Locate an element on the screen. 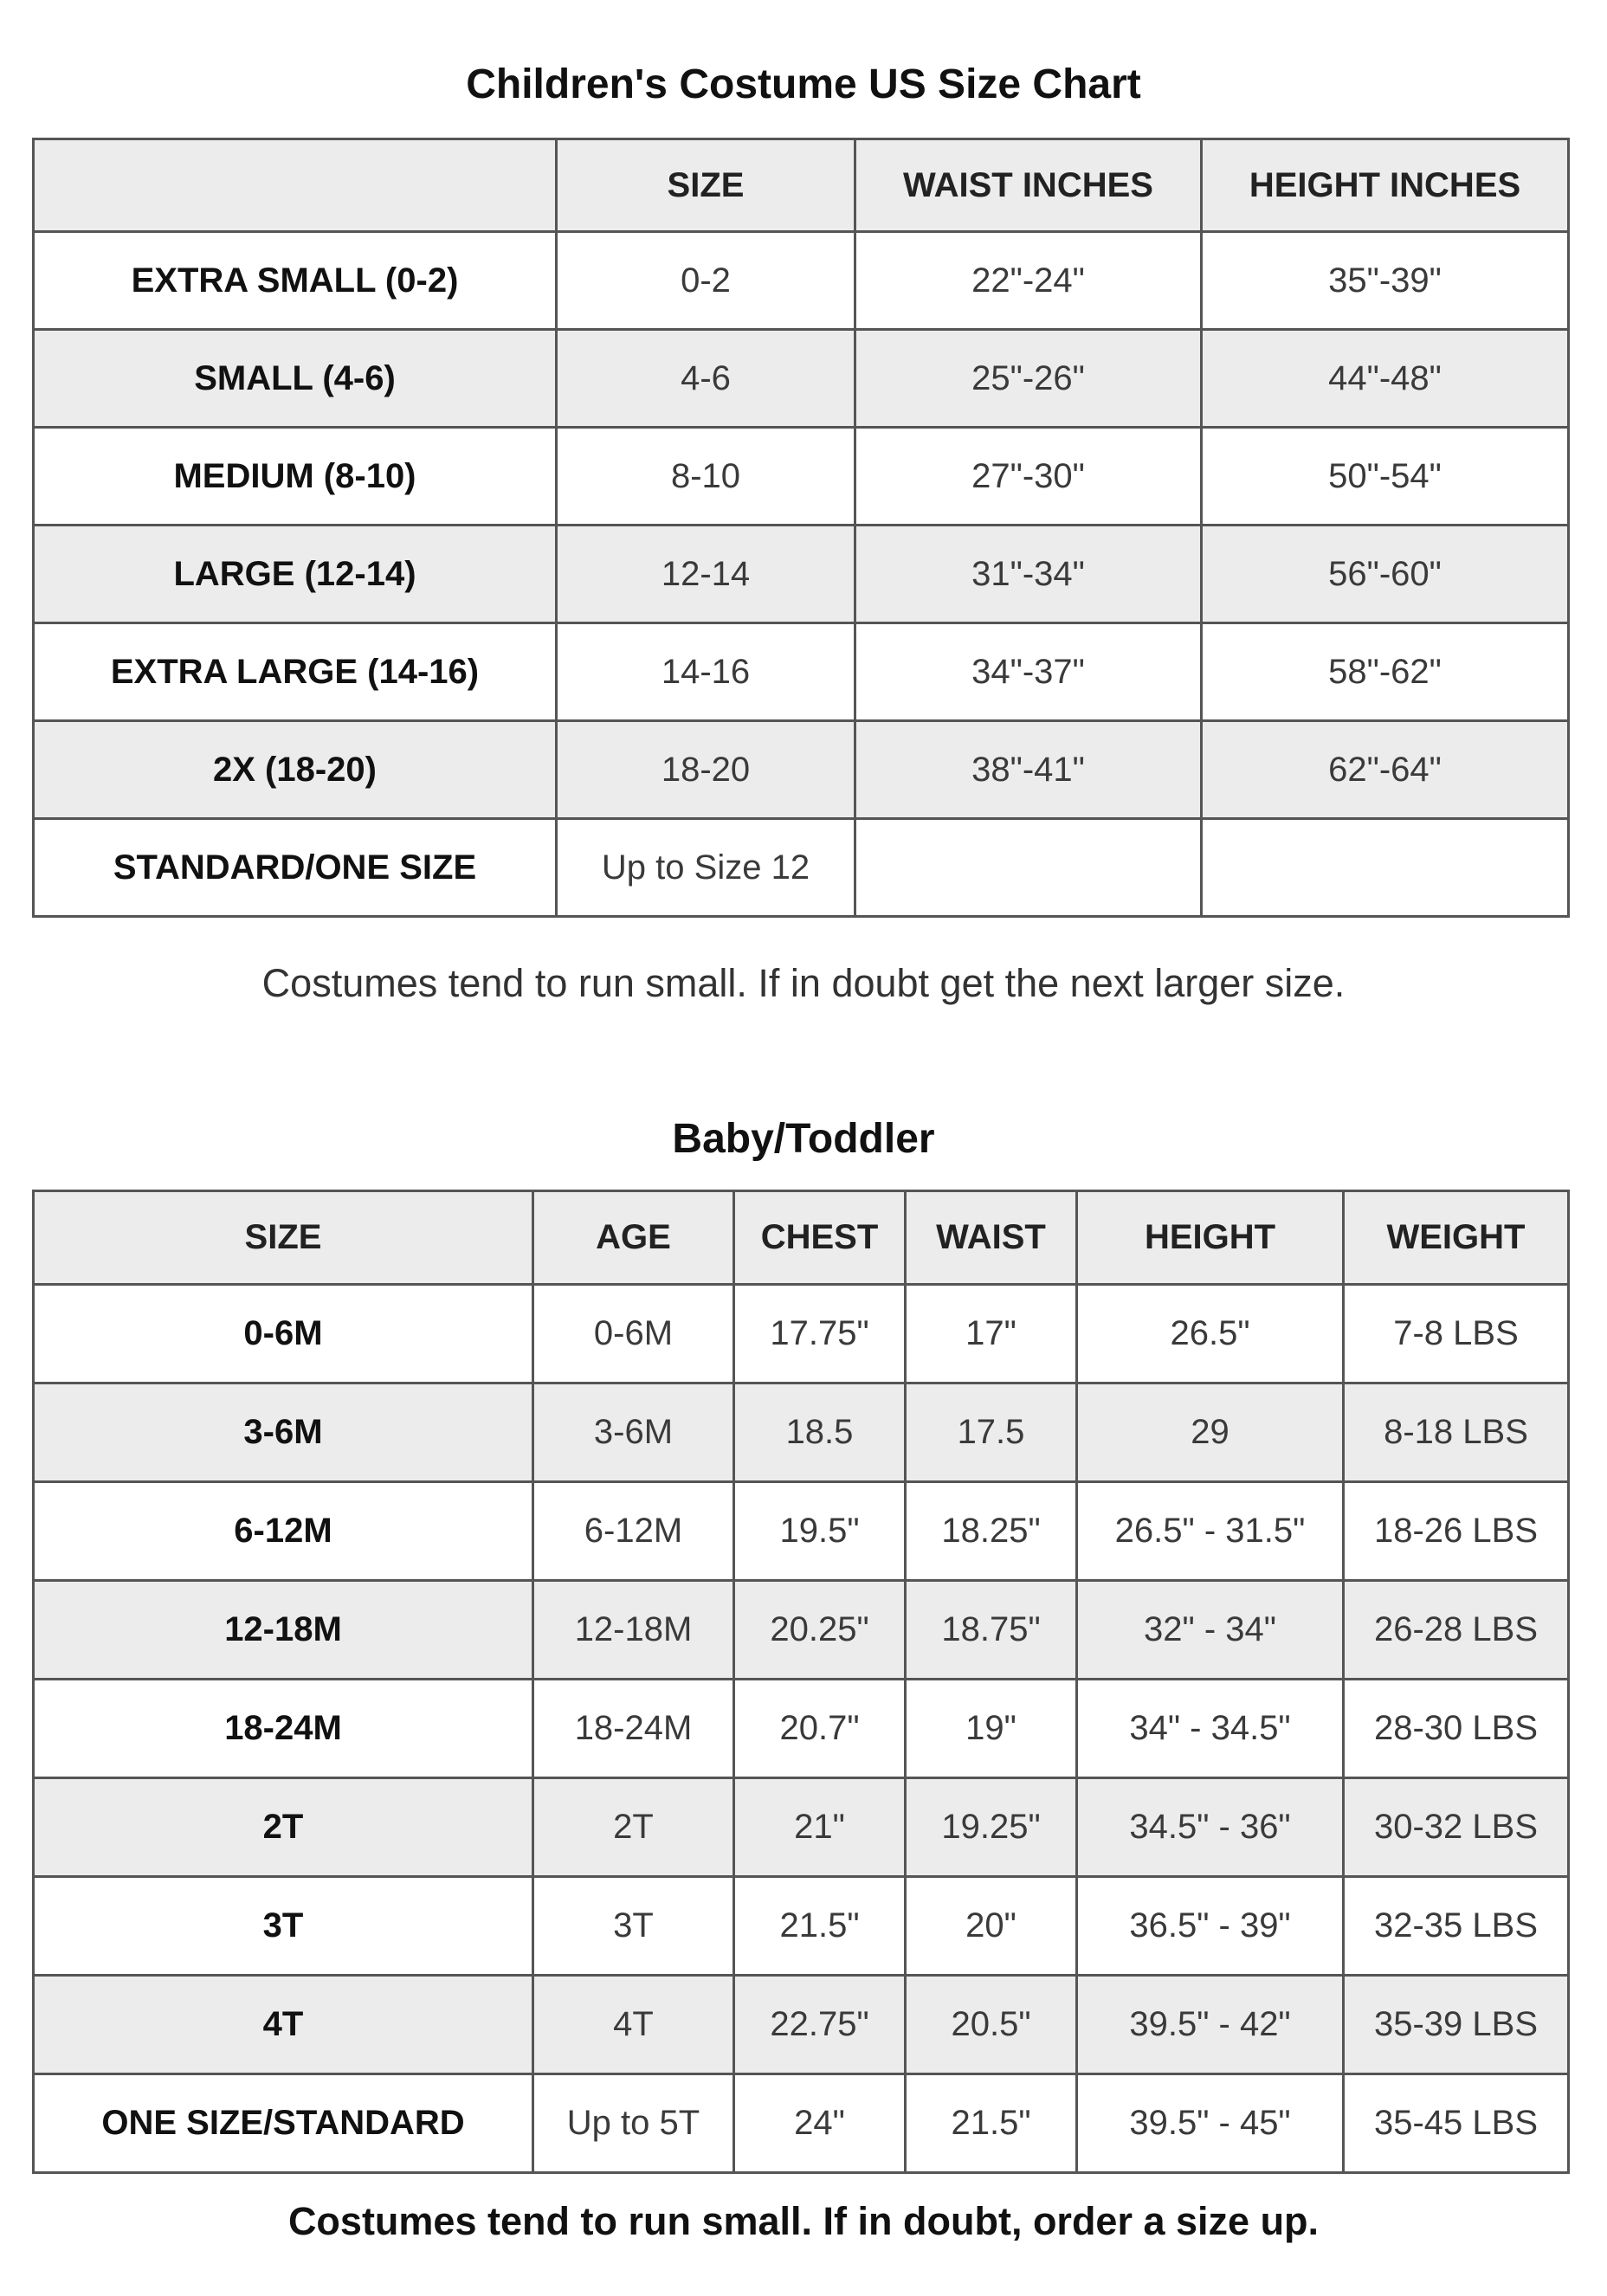 The height and width of the screenshot is (2296, 1607). column-header: WAIST is located at coordinates (991, 1238).